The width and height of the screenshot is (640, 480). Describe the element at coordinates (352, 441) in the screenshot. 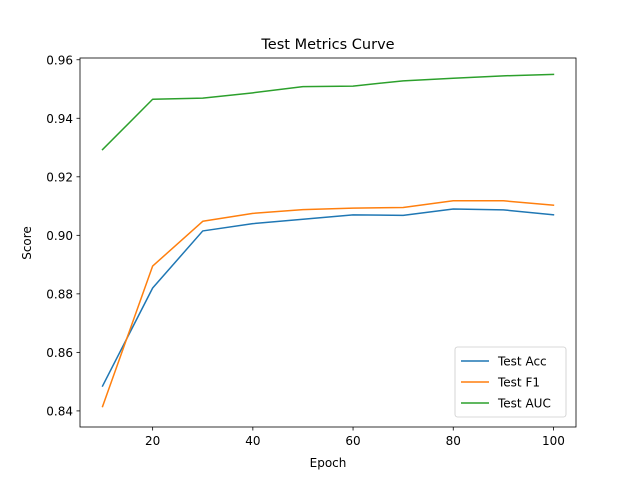

I see `x-tick-label: 60` at that location.